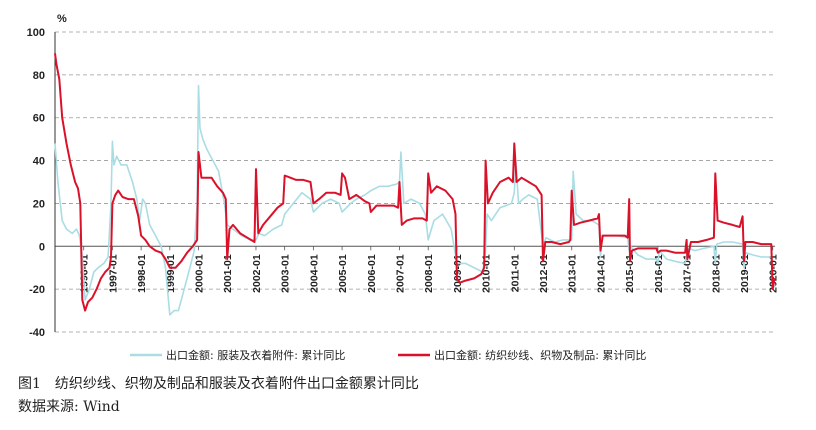 Image resolution: width=816 pixels, height=430 pixels. What do you see at coordinates (36, 33) in the screenshot?
I see `y-tick-label: 100` at bounding box center [36, 33].